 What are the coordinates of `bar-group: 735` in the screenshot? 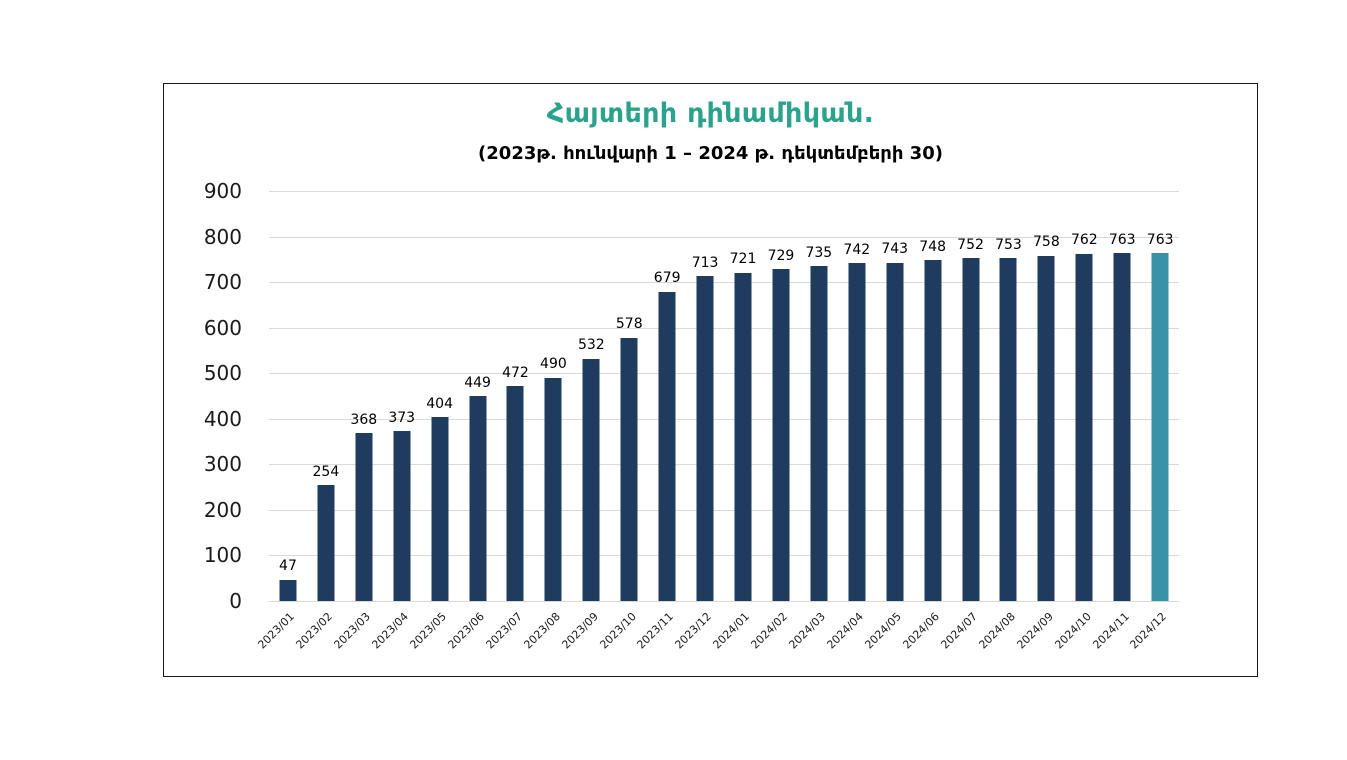 It's located at (819, 396).